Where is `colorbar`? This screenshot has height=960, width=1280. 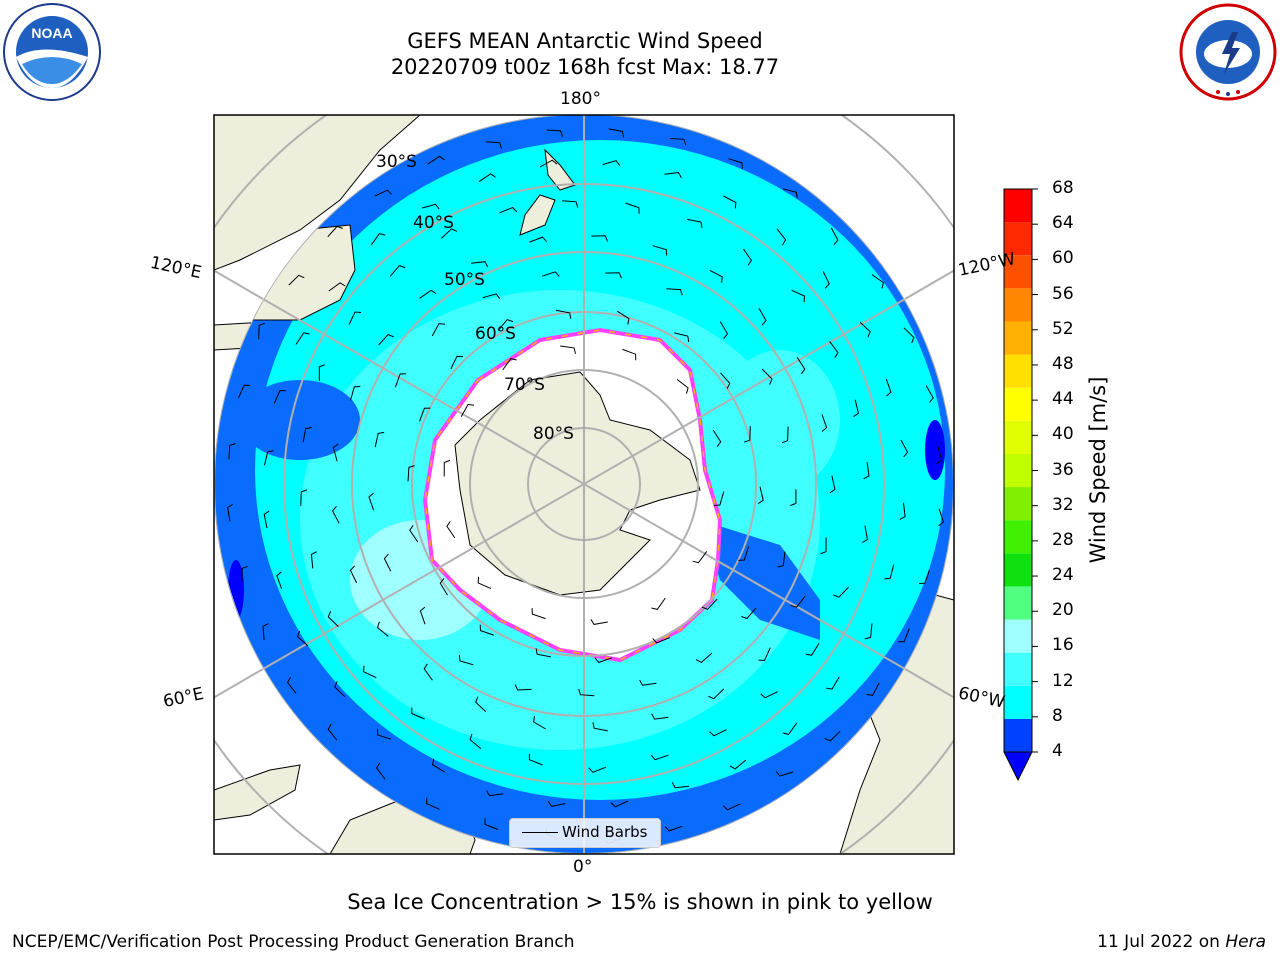 colorbar is located at coordinates (1020, 485).